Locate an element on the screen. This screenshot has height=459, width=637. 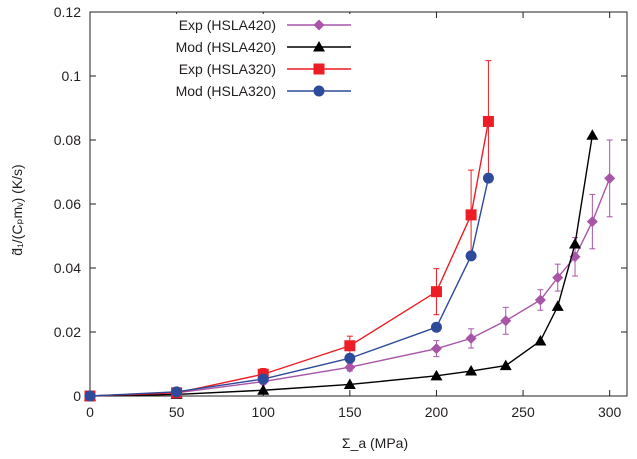
legend-label: Exp (HSLA320) is located at coordinates (227, 69).